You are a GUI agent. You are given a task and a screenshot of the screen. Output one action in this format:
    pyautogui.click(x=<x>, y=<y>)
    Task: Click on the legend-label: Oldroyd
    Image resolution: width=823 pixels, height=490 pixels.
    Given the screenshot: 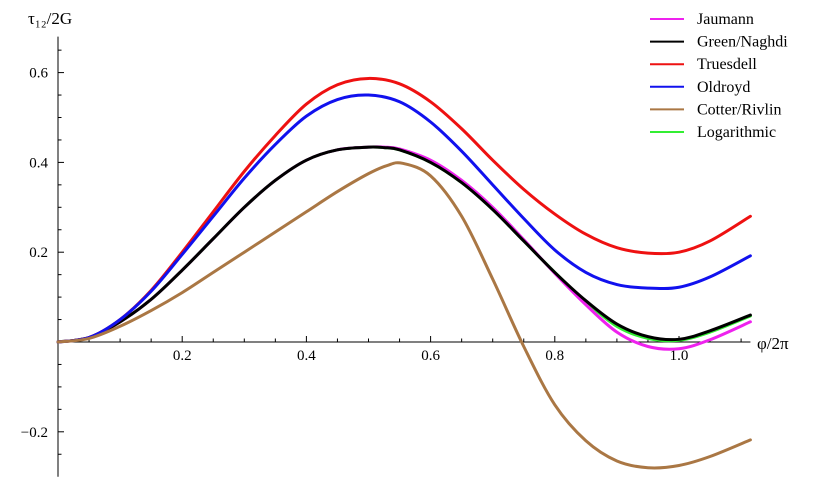 What is the action you would take?
    pyautogui.click(x=723, y=87)
    